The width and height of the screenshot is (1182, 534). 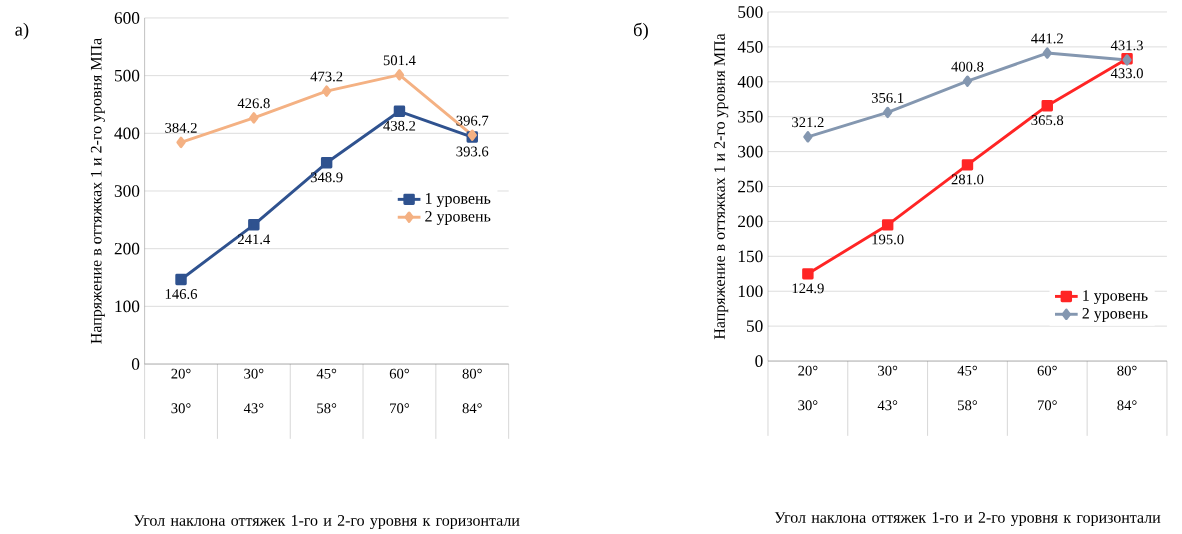 What do you see at coordinates (127, 18) in the screenshot?
I see `y-tick-label: 600` at bounding box center [127, 18].